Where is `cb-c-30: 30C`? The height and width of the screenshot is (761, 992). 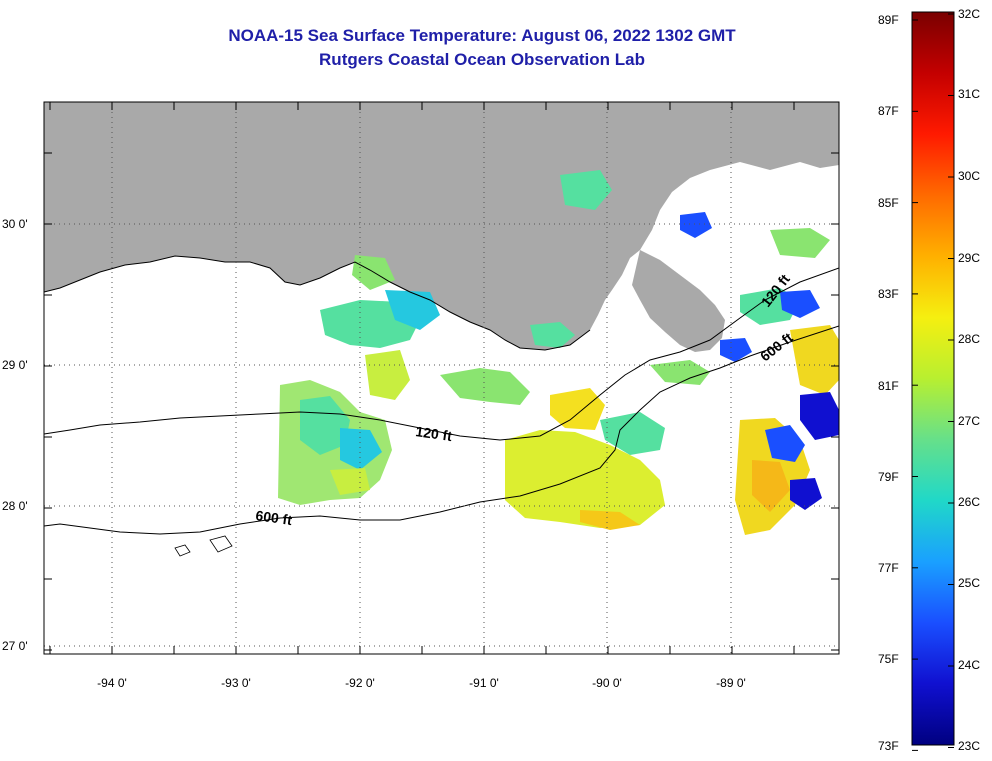 cb-c-30: 30C is located at coordinates (969, 176).